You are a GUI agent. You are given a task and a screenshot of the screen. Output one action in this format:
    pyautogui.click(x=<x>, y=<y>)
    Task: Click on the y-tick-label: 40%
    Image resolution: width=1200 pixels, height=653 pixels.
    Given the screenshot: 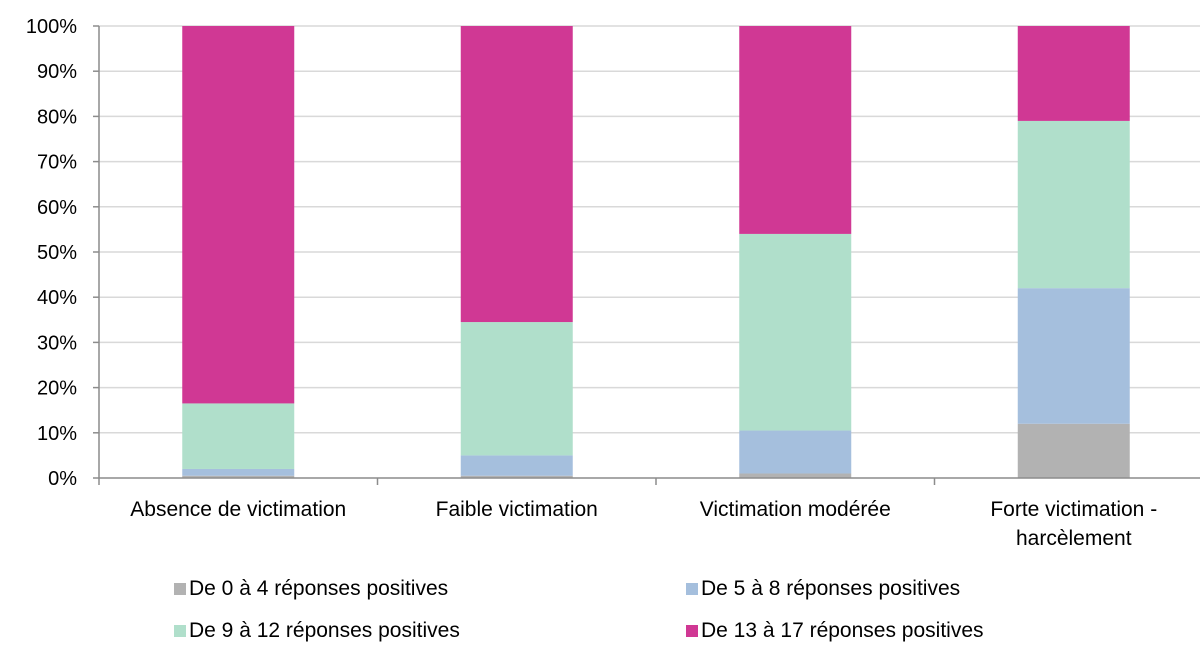 What is the action you would take?
    pyautogui.click(x=57, y=298)
    